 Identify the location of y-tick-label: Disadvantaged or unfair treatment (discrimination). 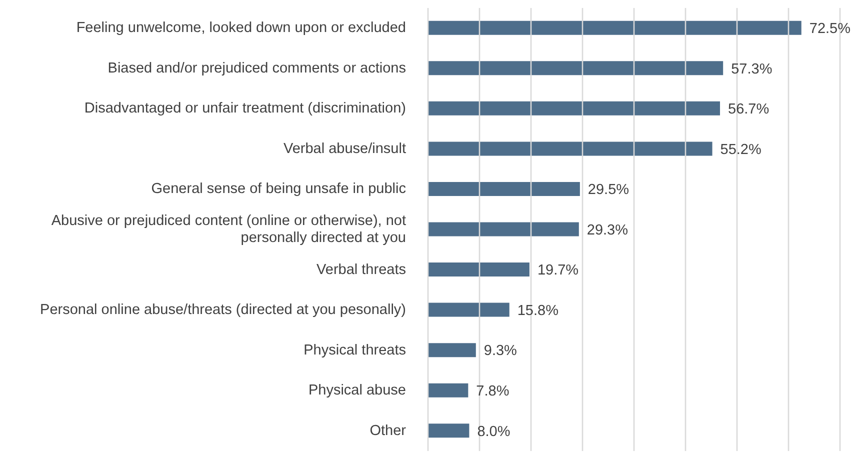
(245, 108).